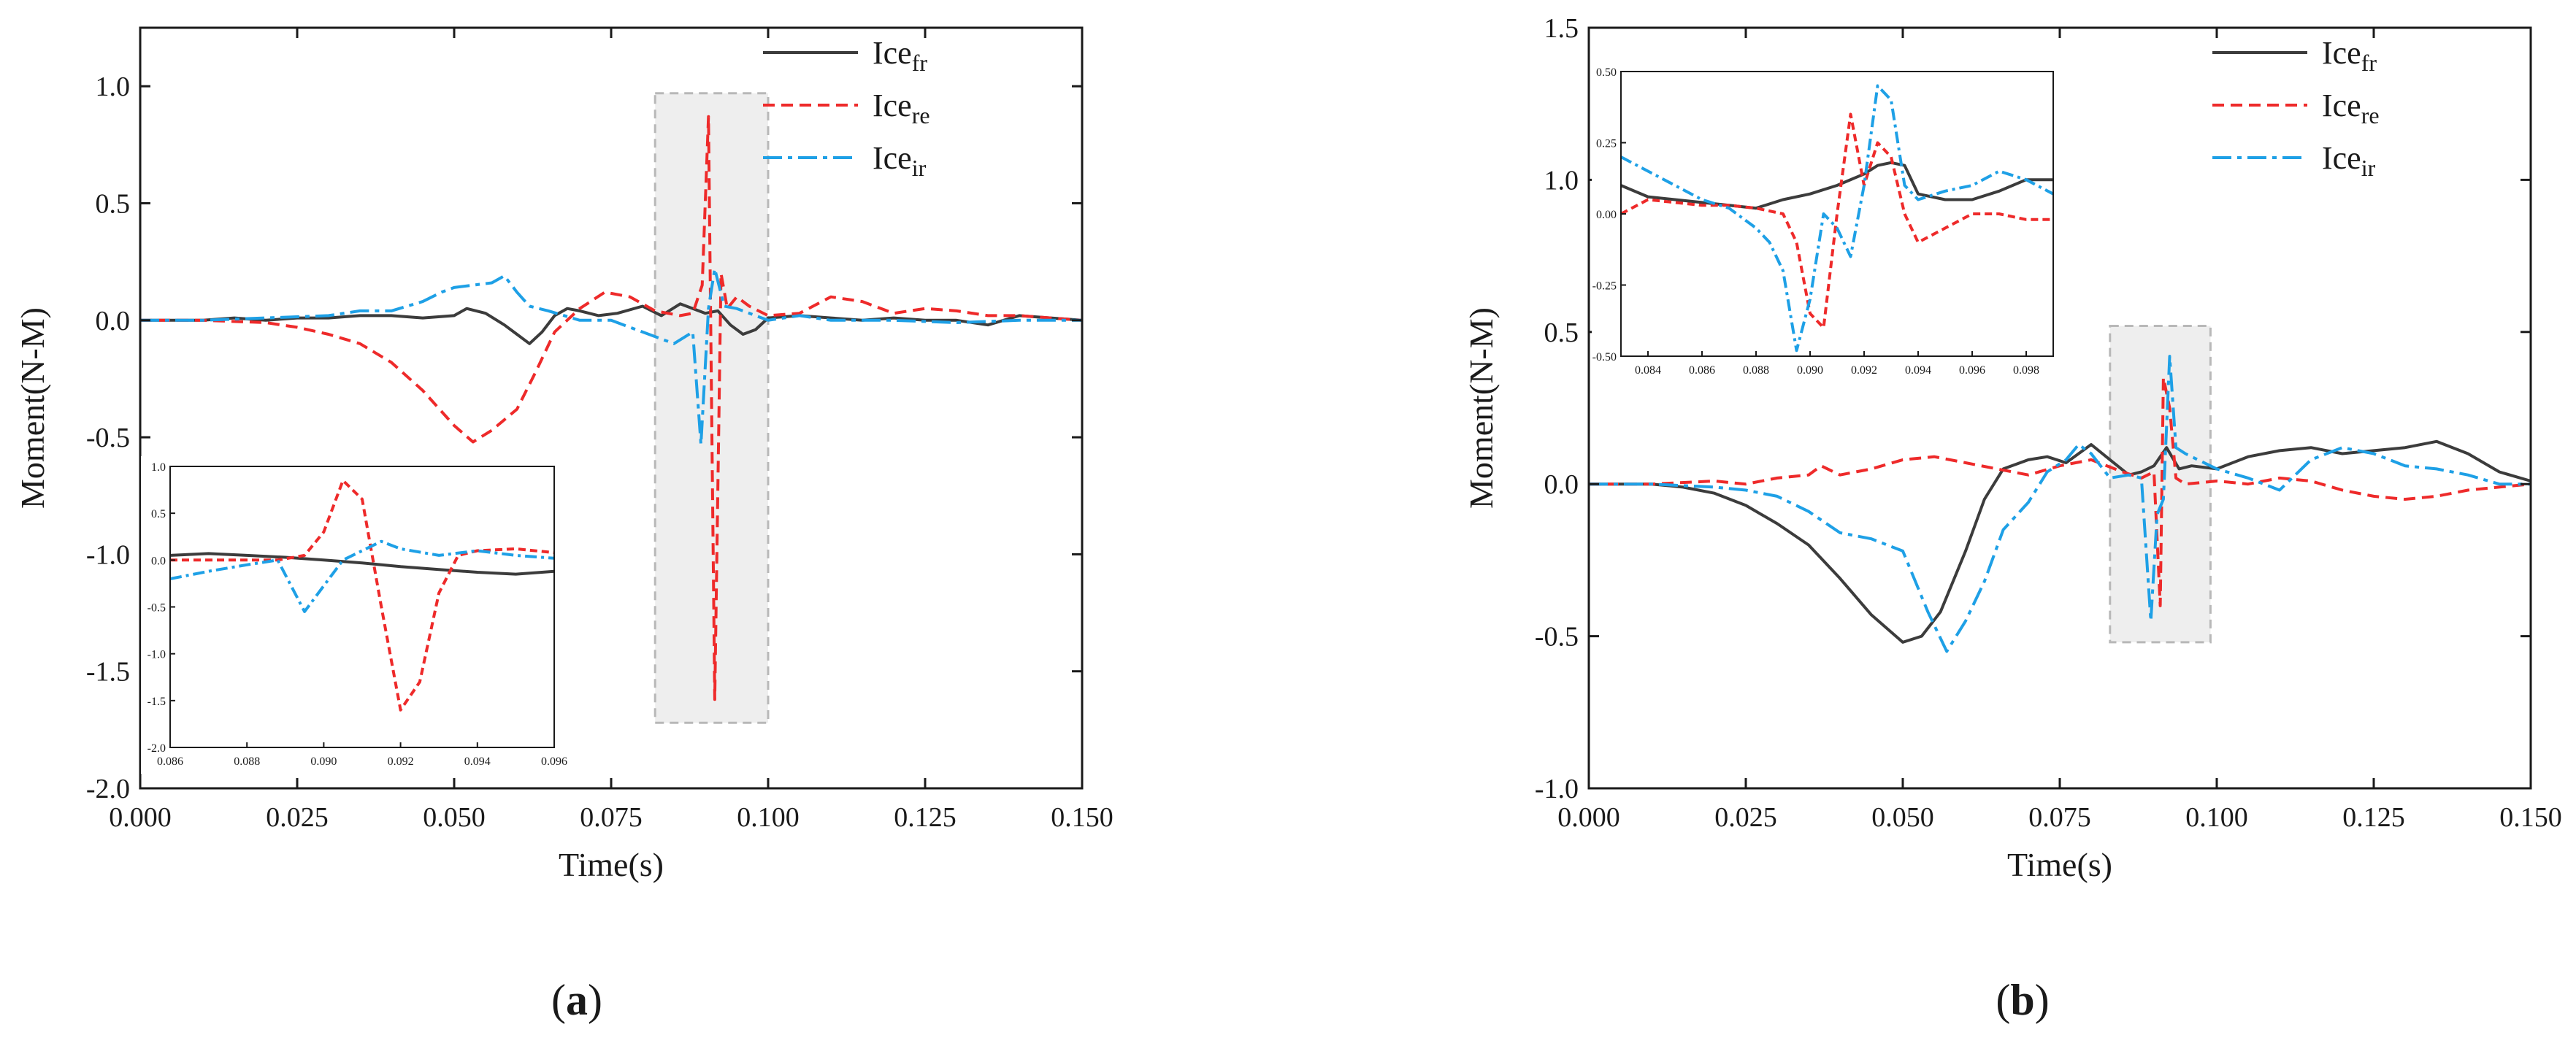 The width and height of the screenshot is (2576, 1054). Describe the element at coordinates (2060, 541) in the screenshot. I see `series-line-fr` at that location.